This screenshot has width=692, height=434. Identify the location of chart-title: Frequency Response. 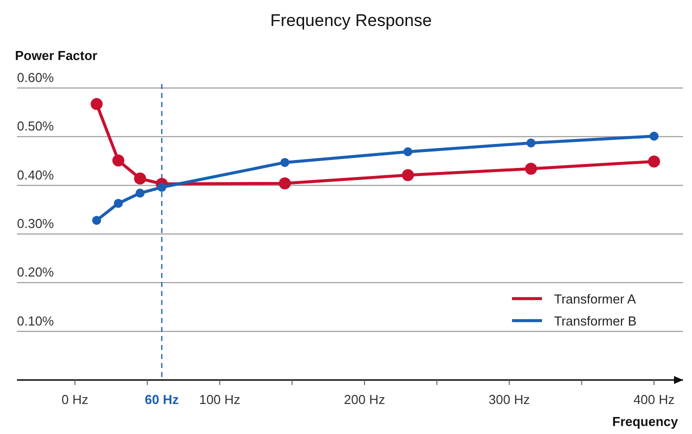
(351, 20).